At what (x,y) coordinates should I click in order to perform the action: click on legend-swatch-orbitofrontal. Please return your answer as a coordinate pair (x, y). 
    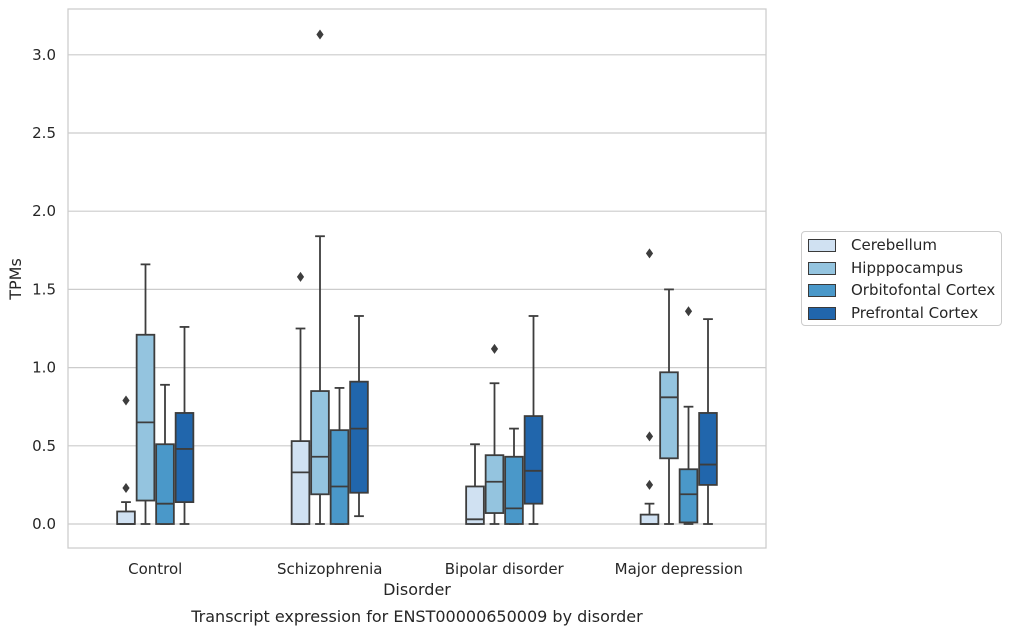
    Looking at the image, I should click on (822, 290).